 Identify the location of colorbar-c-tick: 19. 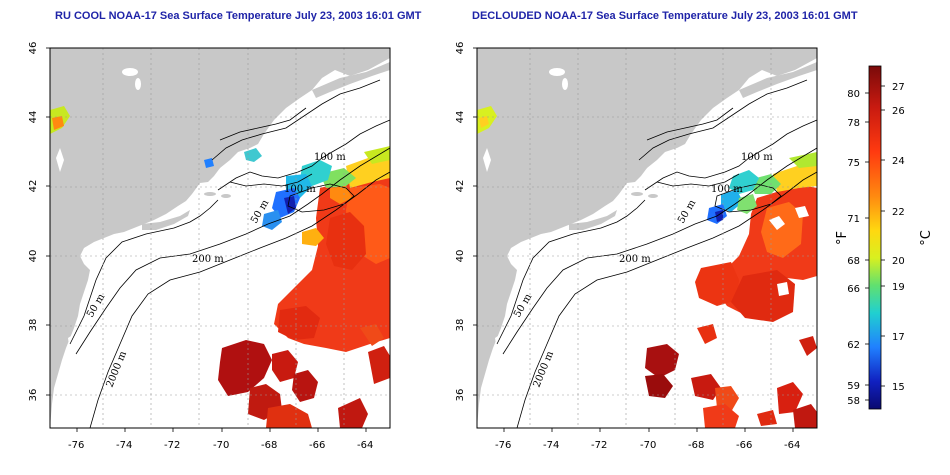
(898, 287).